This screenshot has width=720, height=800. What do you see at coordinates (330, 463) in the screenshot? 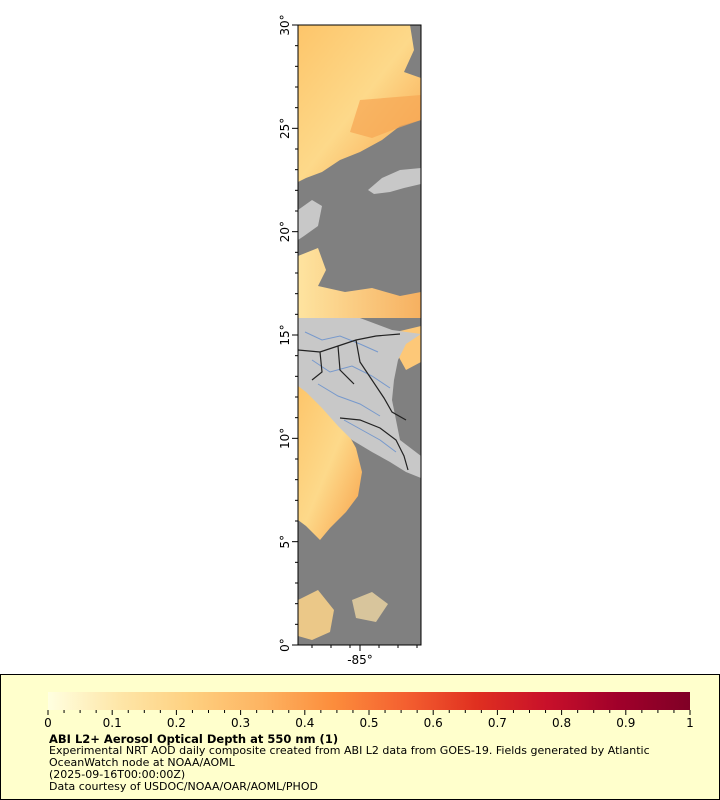
I see `aod-pacific-plume` at bounding box center [330, 463].